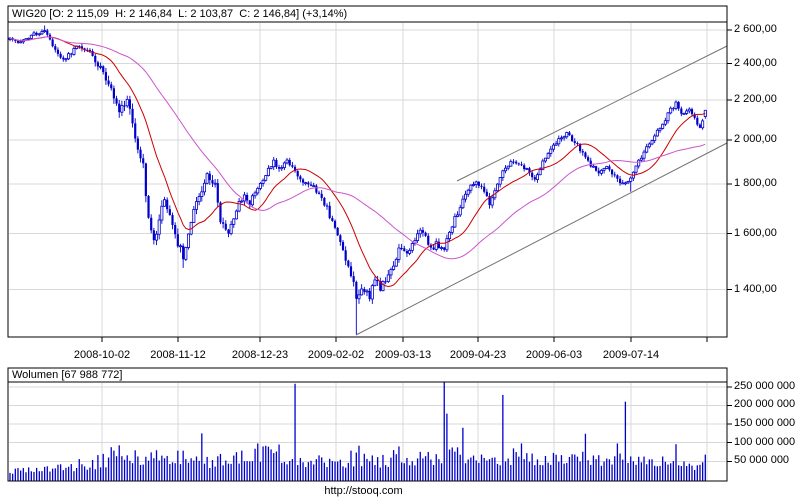  Describe the element at coordinates (755, 183) in the screenshot. I see `price-axis-label: 1 800,00` at that location.